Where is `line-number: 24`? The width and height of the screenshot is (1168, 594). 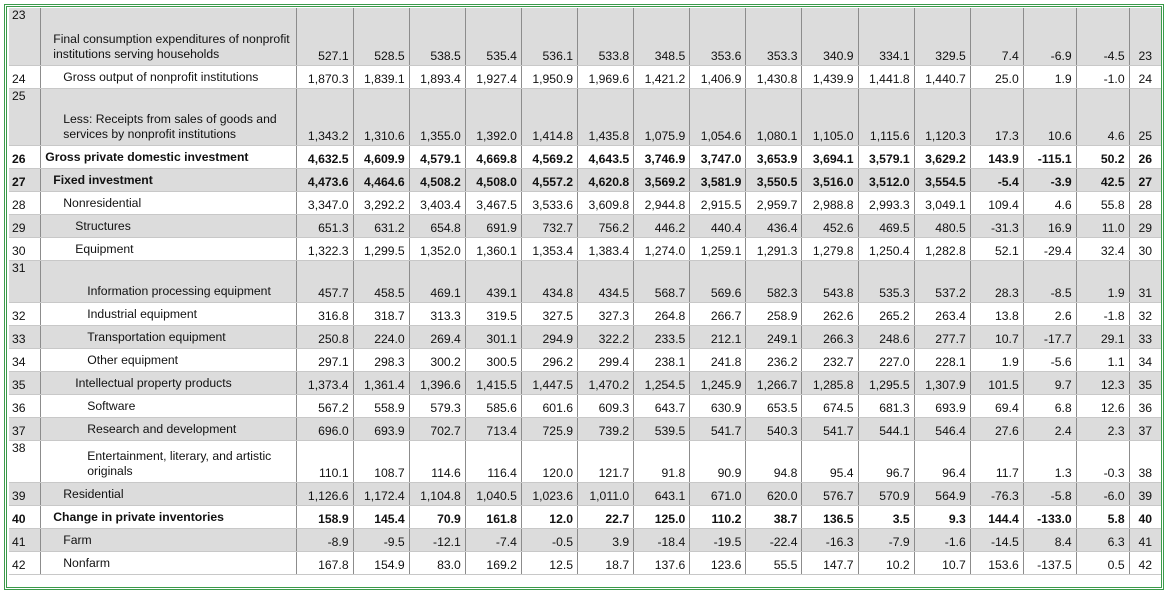 line-number: 24 is located at coordinates (25, 77).